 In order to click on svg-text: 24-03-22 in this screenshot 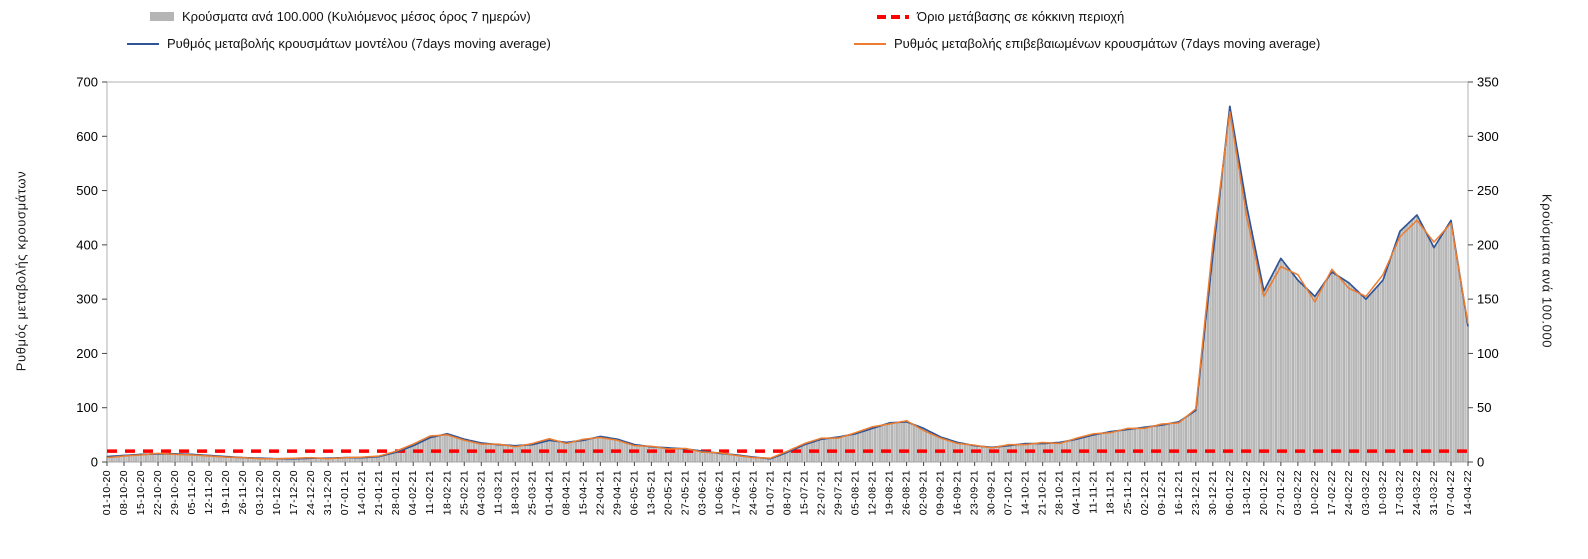, I will do `click(1417, 492)`.